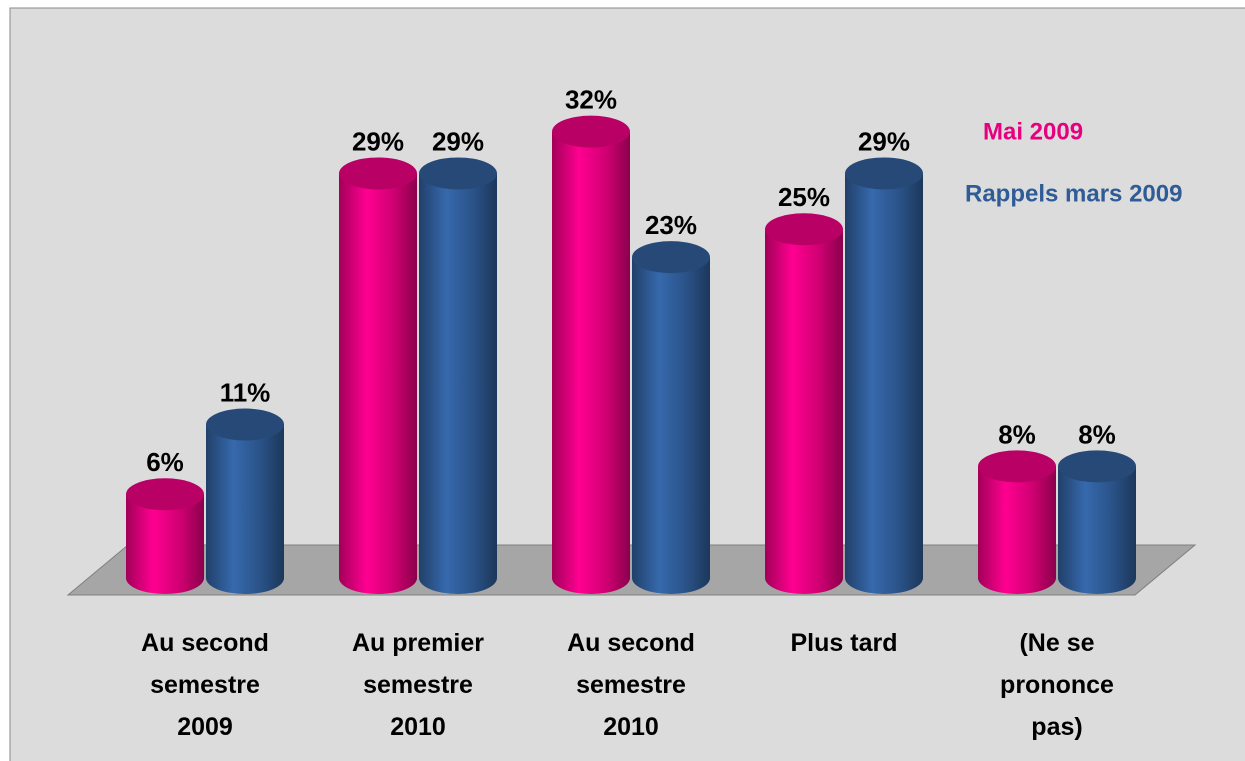 The height and width of the screenshot is (761, 1245). Describe the element at coordinates (591, 99) in the screenshot. I see `value-label: 32%` at that location.